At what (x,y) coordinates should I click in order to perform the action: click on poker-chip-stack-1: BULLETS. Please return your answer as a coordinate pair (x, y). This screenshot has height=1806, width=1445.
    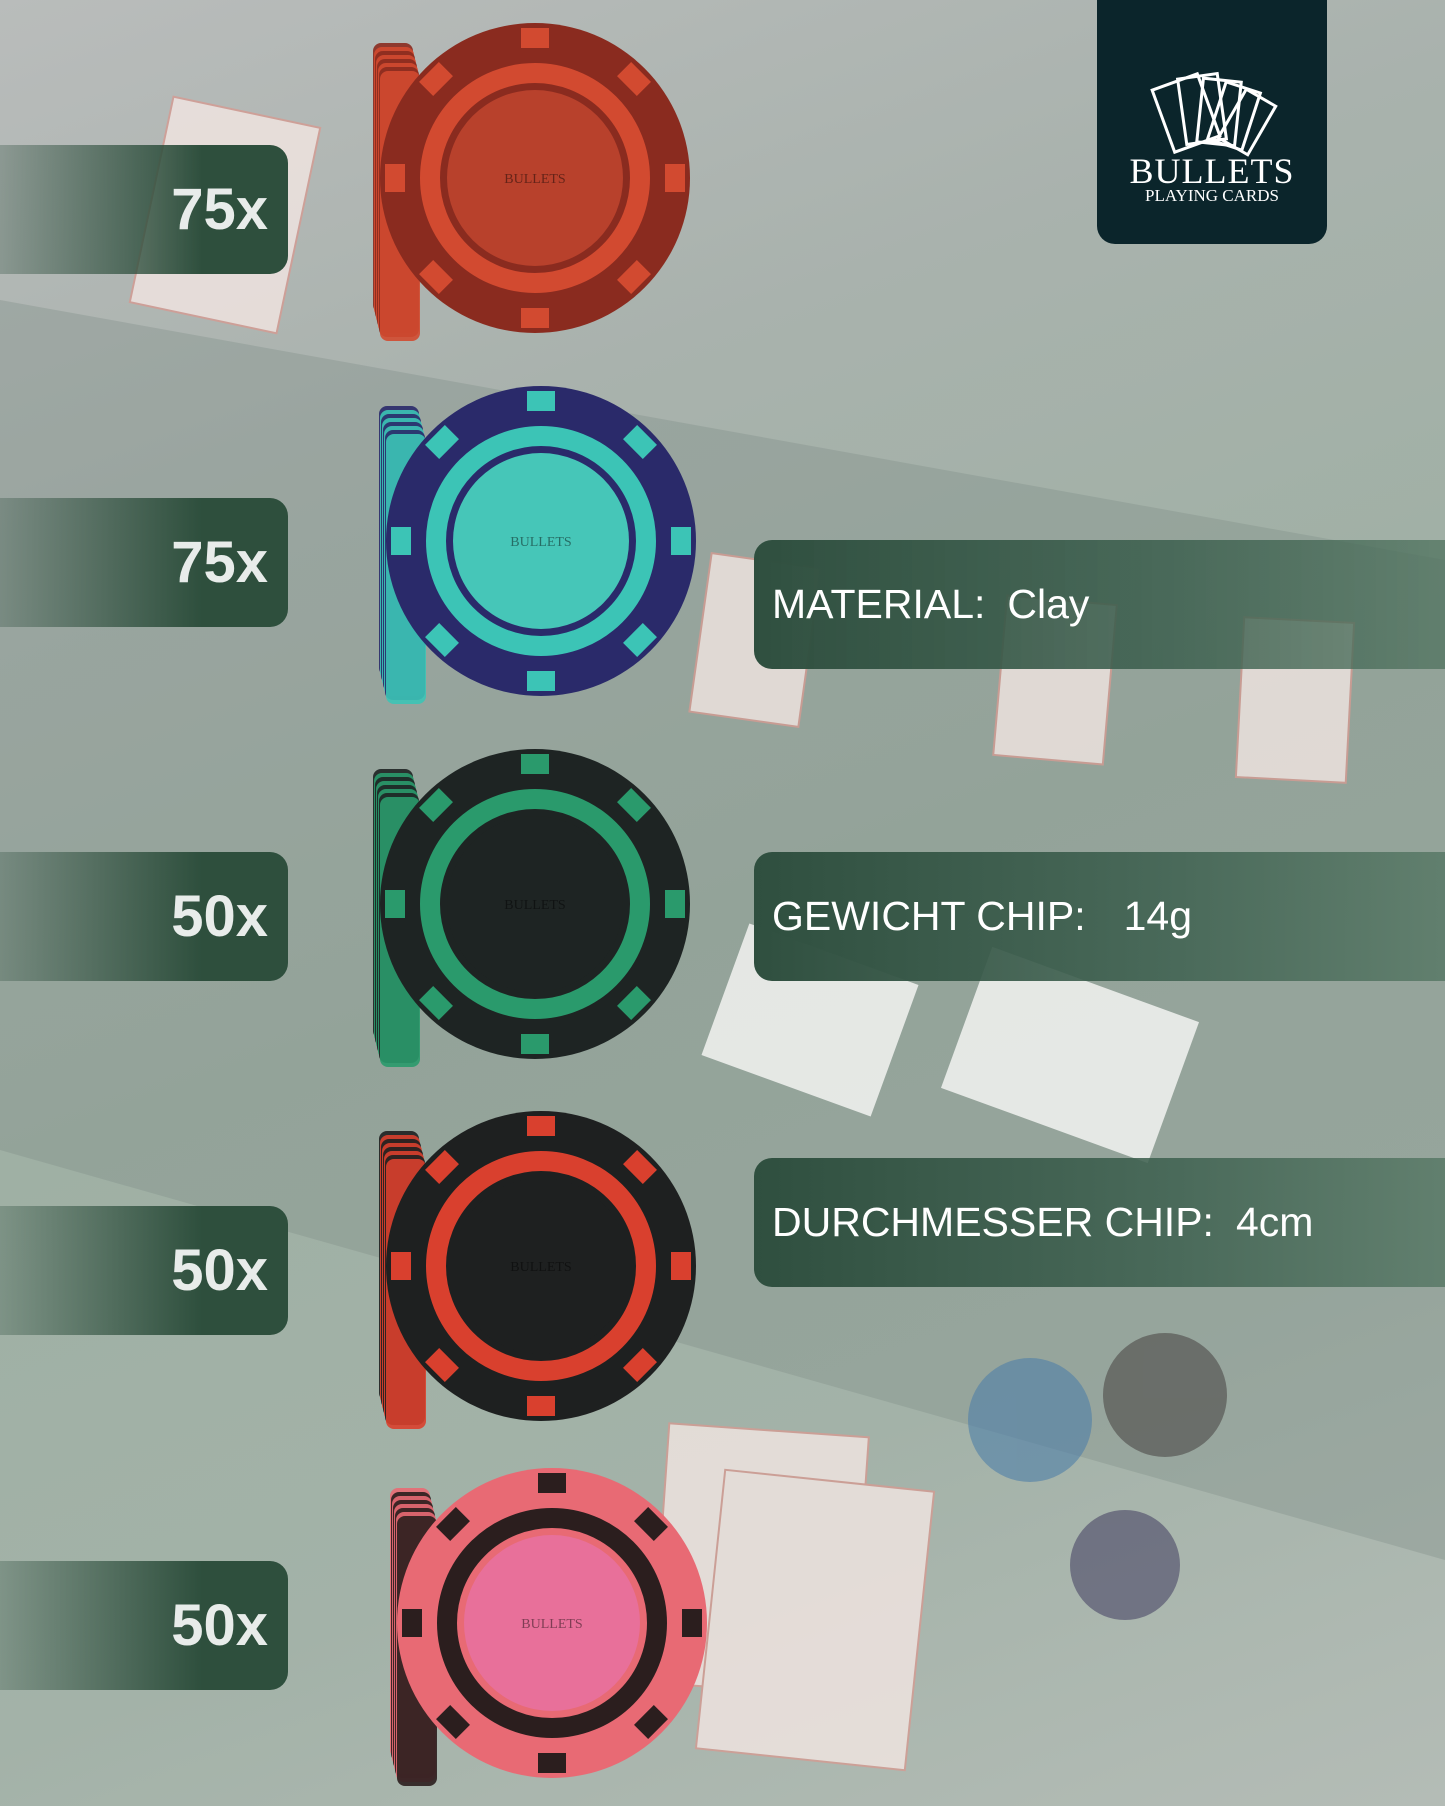
    Looking at the image, I should click on (531, 182).